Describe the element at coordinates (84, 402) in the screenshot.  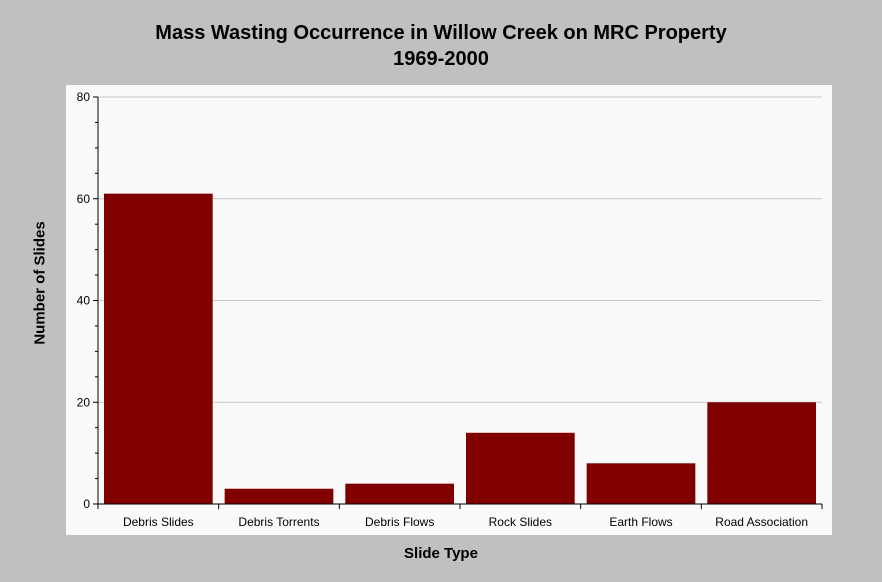
I see `y-tick-label: 20` at that location.